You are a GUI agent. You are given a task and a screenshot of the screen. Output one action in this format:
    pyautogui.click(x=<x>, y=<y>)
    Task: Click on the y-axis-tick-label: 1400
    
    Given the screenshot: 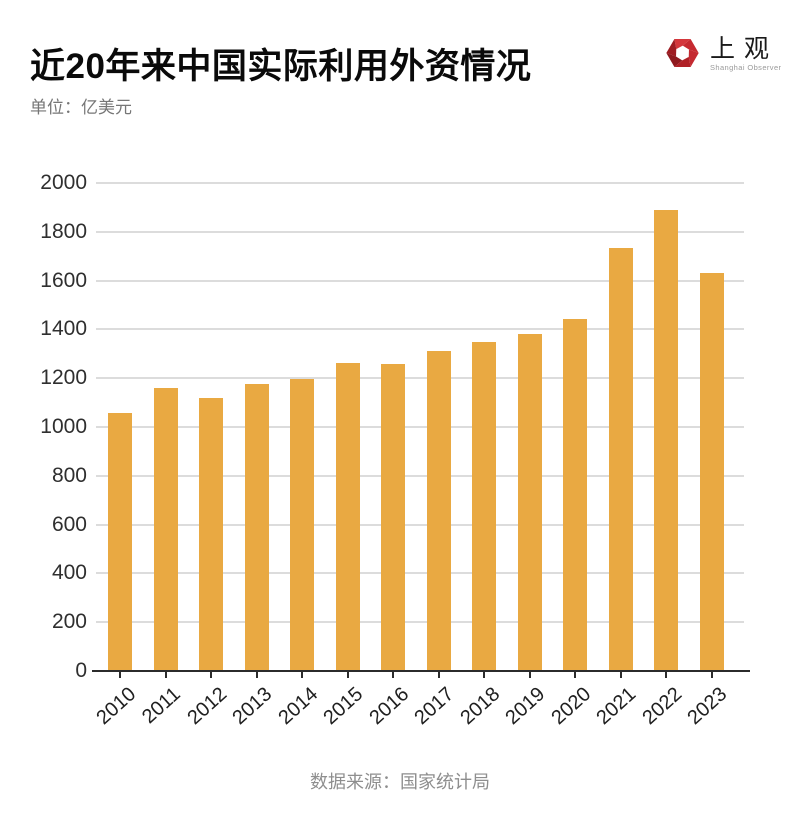 What is the action you would take?
    pyautogui.click(x=63, y=329)
    